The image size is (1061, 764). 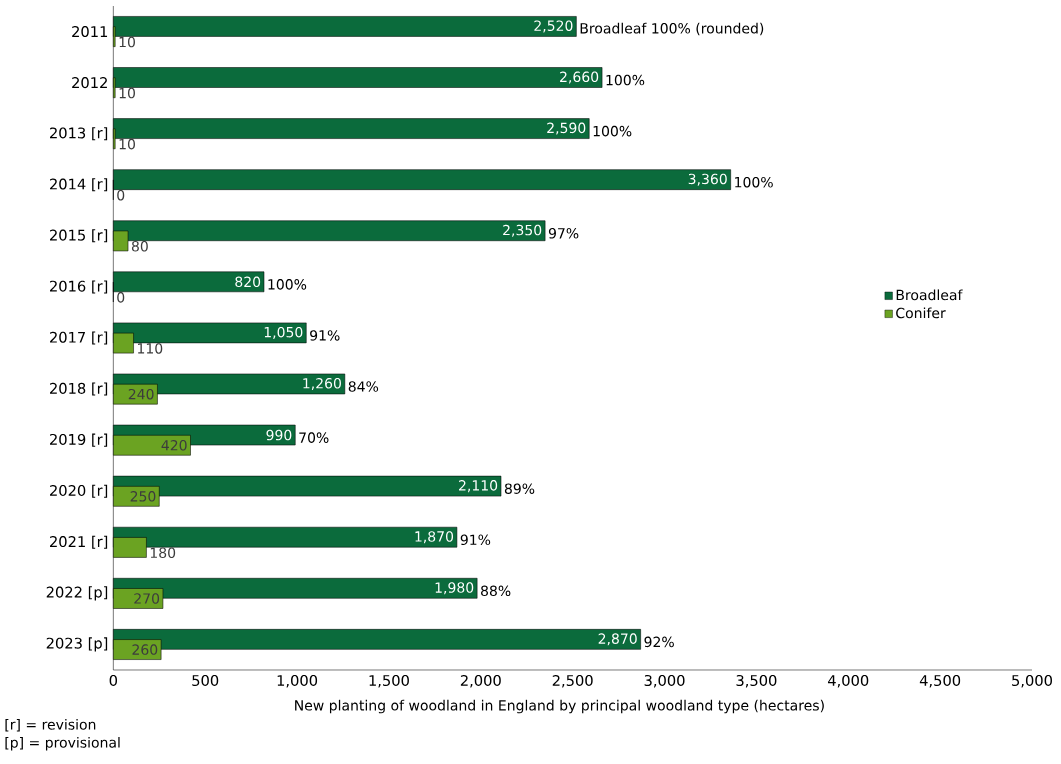 I want to click on x-tick-label: 1,000, so click(x=297, y=681).